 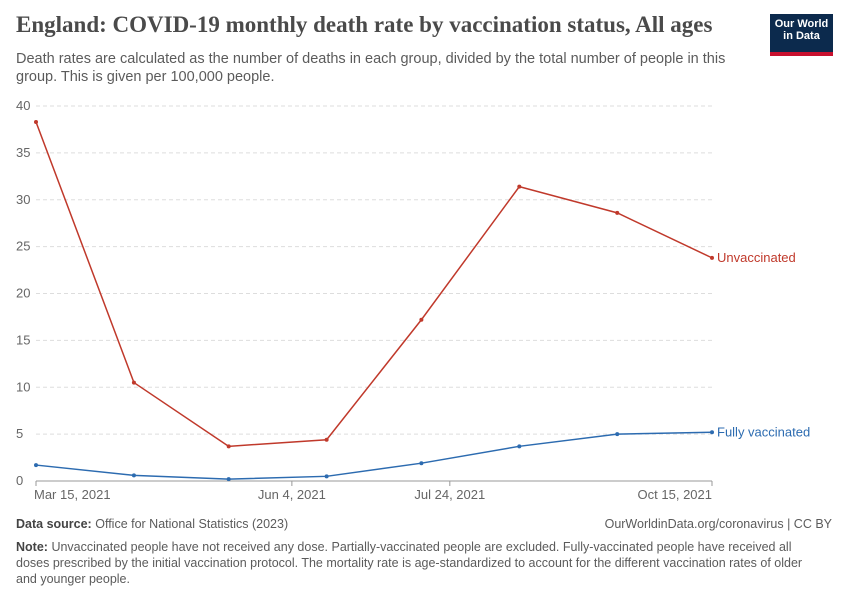 What do you see at coordinates (32, 547) in the screenshot?
I see `note-label: Note:` at bounding box center [32, 547].